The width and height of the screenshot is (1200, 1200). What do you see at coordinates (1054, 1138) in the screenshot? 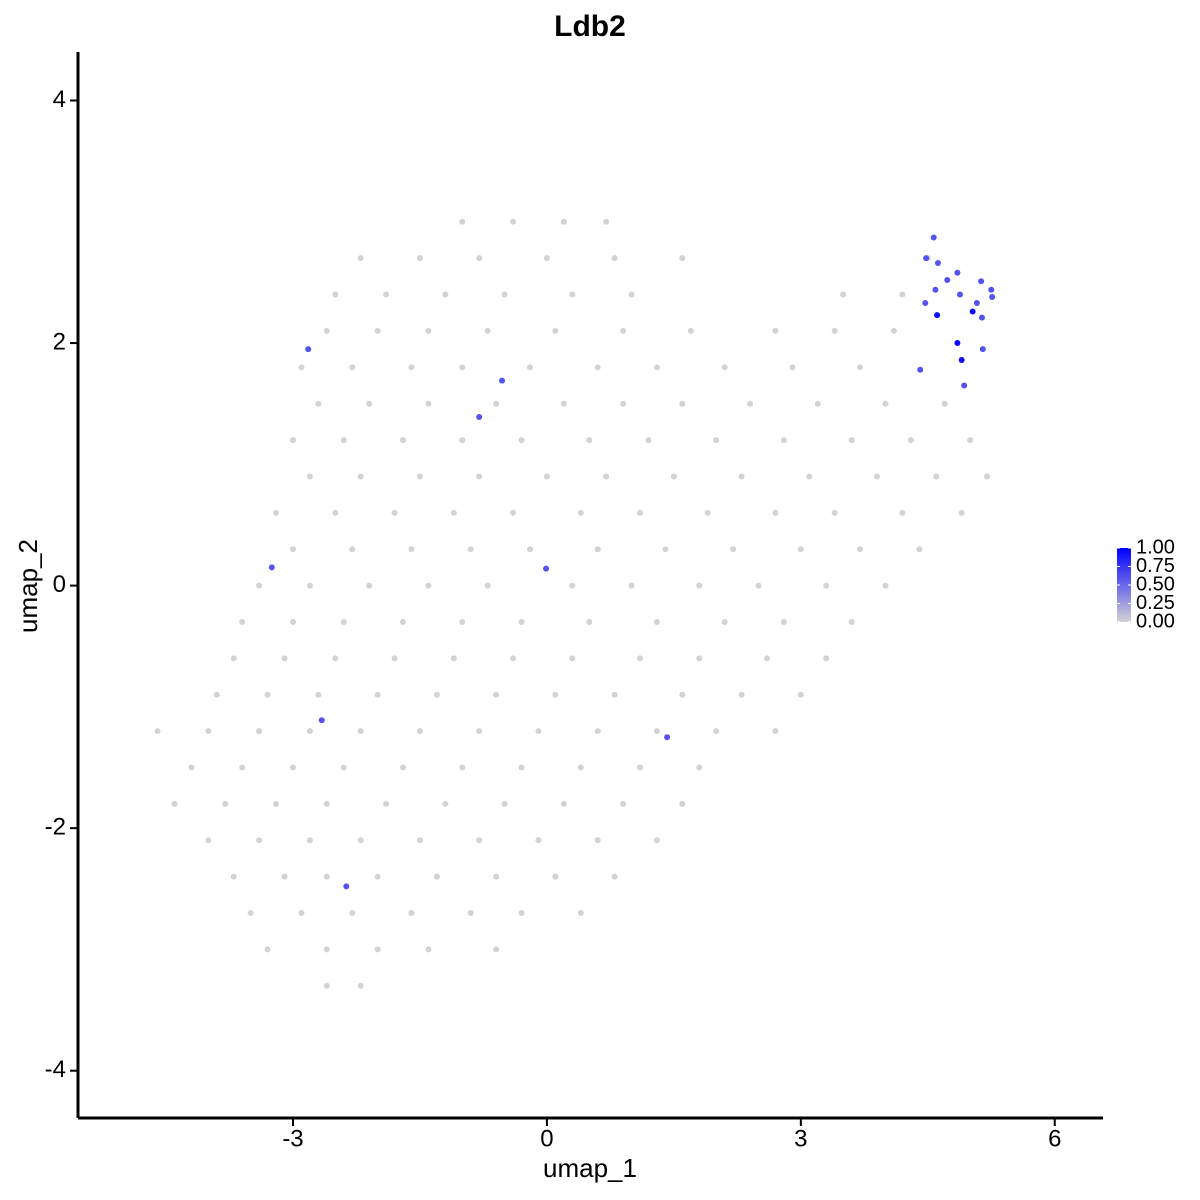
I see `x-tick-label: 6` at bounding box center [1054, 1138].